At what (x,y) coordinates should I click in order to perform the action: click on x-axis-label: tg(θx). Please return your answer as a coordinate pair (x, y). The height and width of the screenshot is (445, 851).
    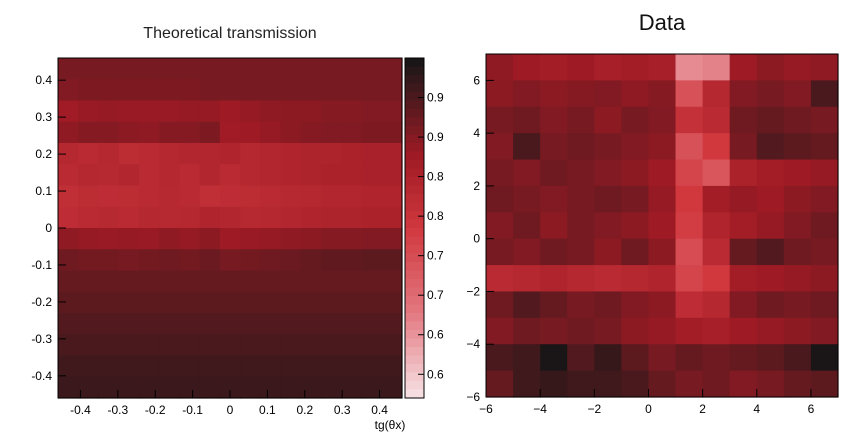
    Looking at the image, I should click on (390, 425).